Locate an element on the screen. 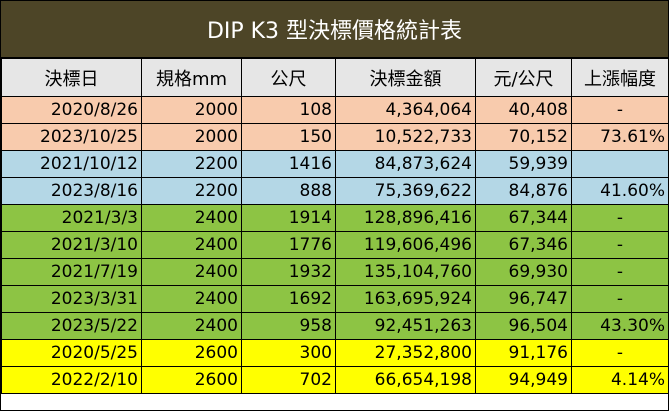 Image resolution: width=669 pixels, height=411 pixels. table-row: 2021/7/19 2400 1932 135,104,760 69,930- is located at coordinates (335, 272).